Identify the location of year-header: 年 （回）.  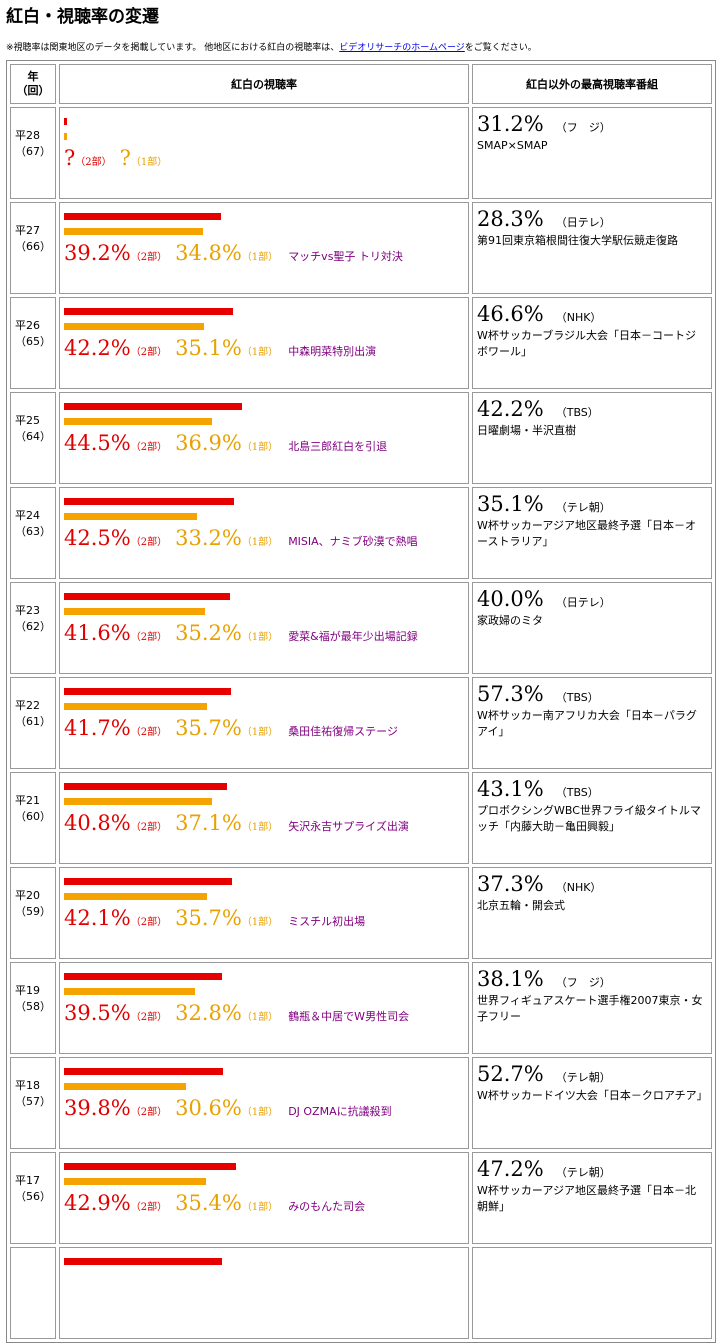
(33, 84).